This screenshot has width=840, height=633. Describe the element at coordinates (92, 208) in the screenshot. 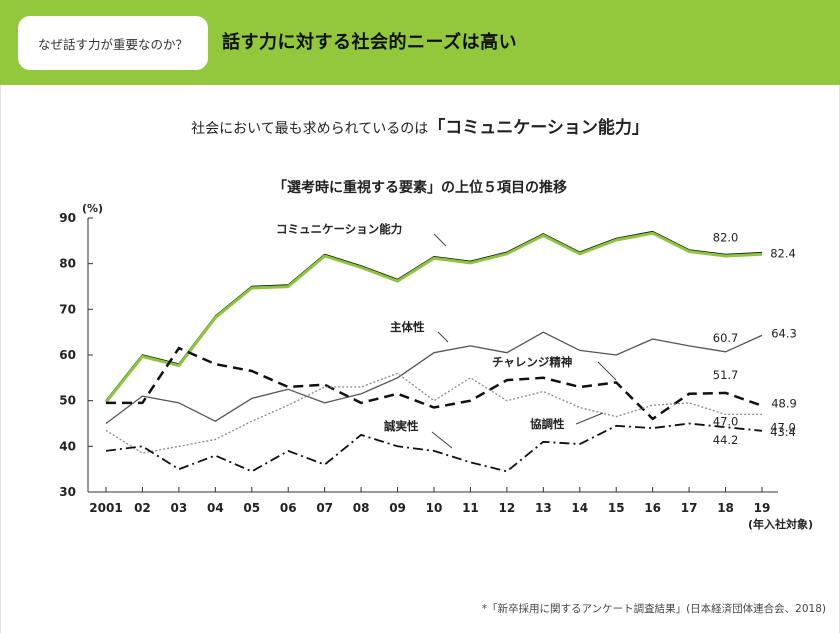

I see `y-axis-unit: (%)` at that location.